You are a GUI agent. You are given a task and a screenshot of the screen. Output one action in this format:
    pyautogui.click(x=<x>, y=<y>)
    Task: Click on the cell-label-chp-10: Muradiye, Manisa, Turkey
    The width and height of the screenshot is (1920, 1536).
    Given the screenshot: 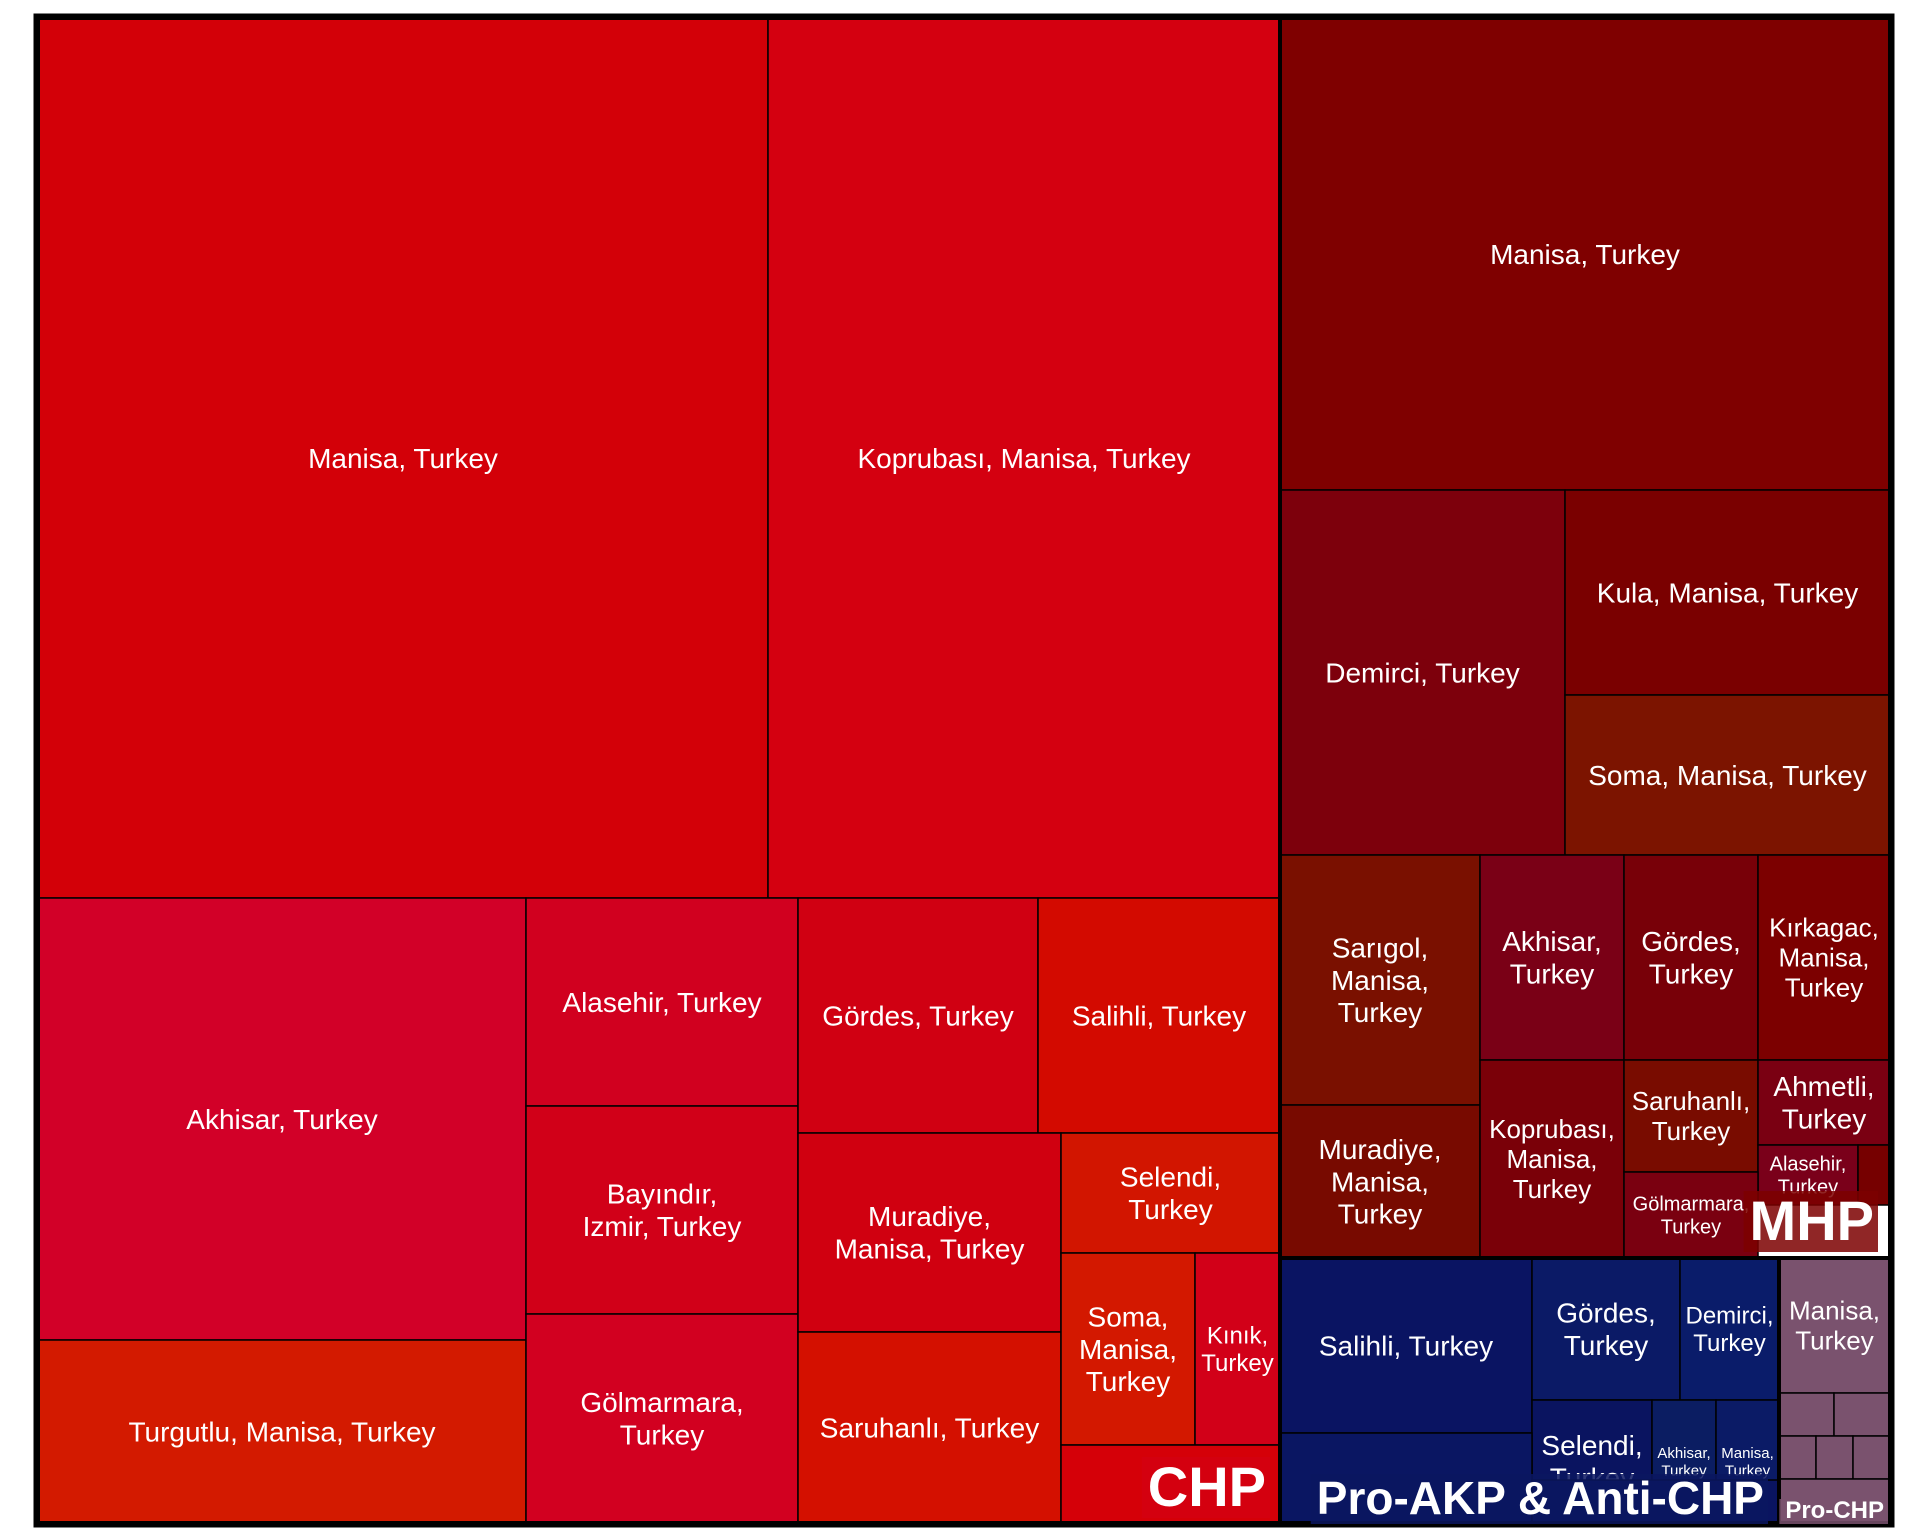 What is the action you would take?
    pyautogui.click(x=930, y=1232)
    